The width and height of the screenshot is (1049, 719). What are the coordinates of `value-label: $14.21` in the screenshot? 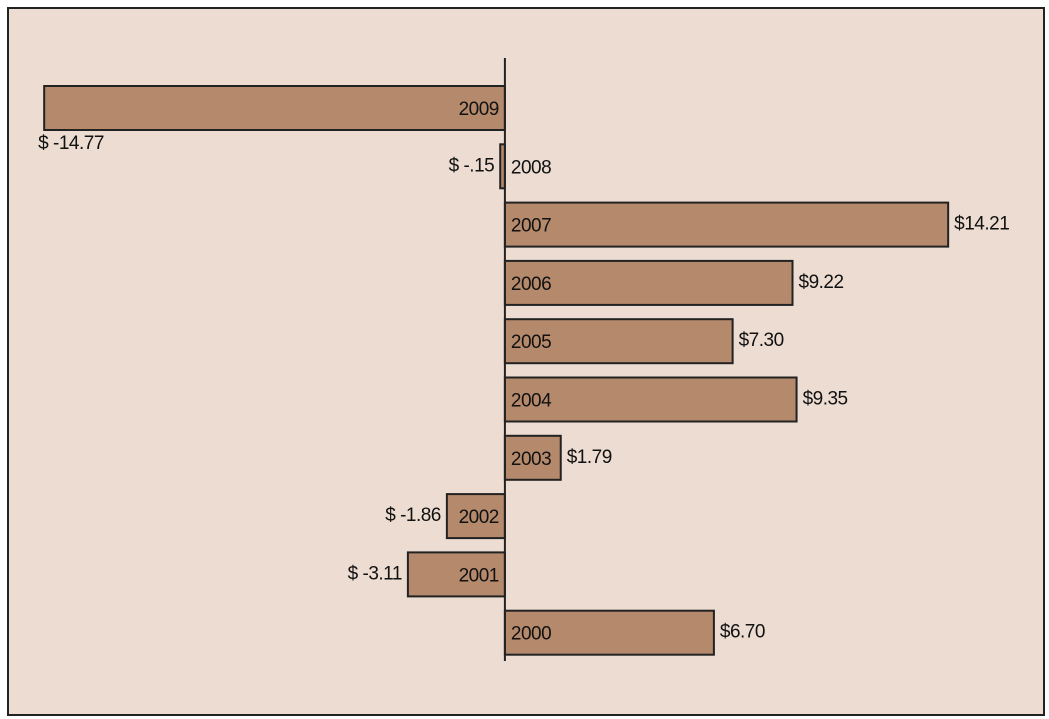 It's located at (981, 224).